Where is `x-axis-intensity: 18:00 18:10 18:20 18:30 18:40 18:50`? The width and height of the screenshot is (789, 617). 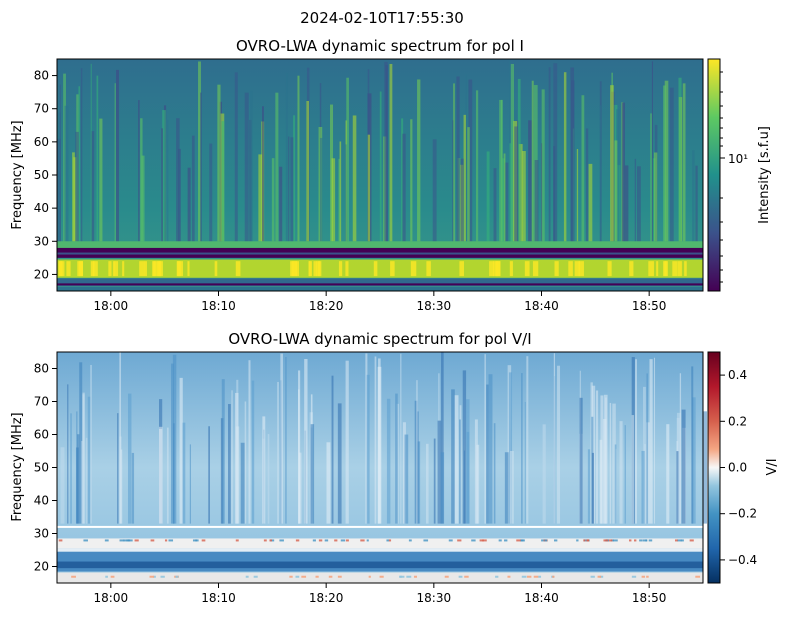
x-axis-intensity: 18:00 18:10 18:20 18:30 18:40 18:50 is located at coordinates (380, 302).